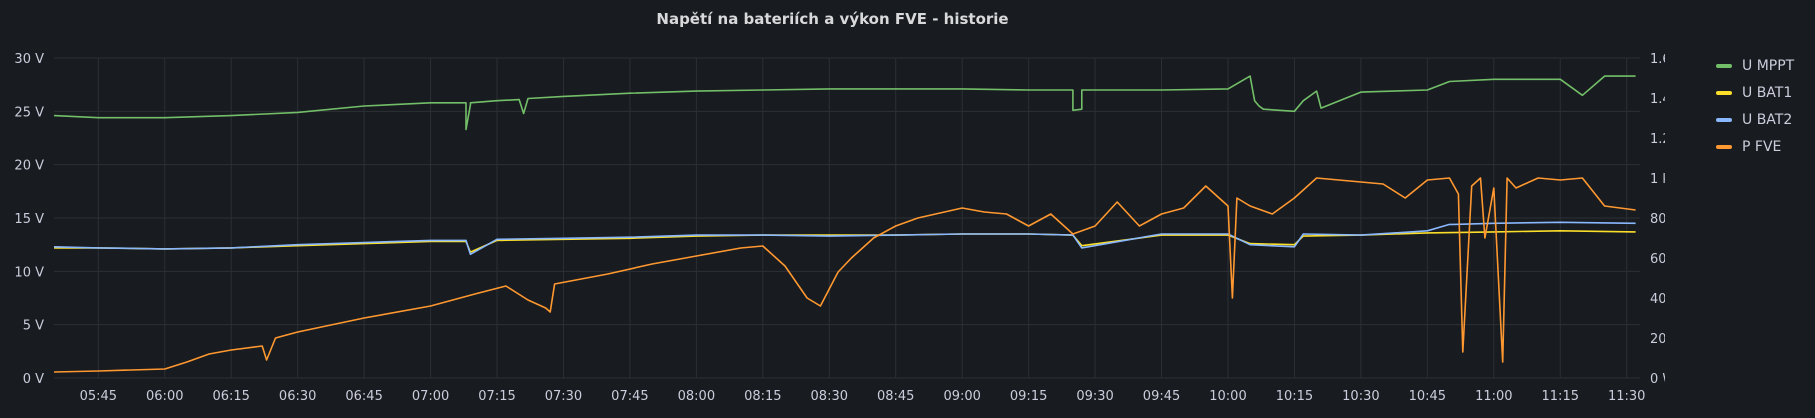 This screenshot has width=1815, height=418. I want to click on x-tick-label: 07:00, so click(430, 396).